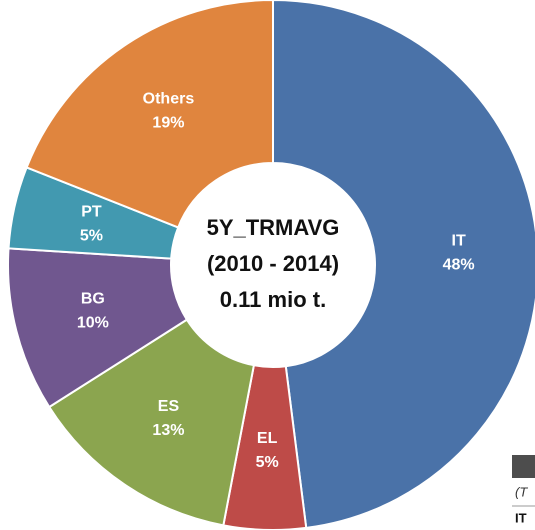  Describe the element at coordinates (93, 322) in the screenshot. I see `slice-value: 10%` at that location.